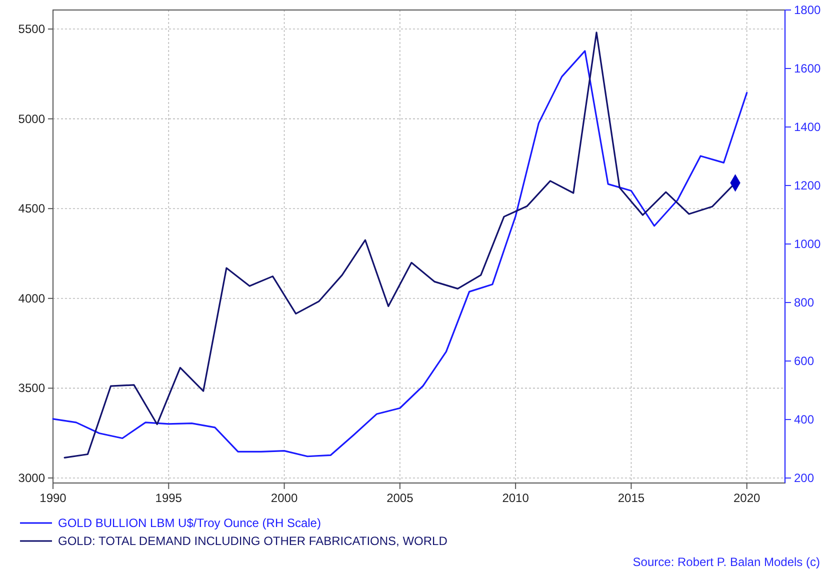 The image size is (827, 572). I want to click on x-tick-label: 2005, so click(400, 498).